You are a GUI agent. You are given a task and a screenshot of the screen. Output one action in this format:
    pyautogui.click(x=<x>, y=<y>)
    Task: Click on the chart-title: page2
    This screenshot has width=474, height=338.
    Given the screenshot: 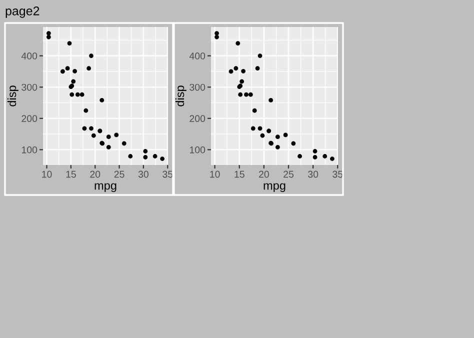 What is the action you would take?
    pyautogui.click(x=23, y=12)
    